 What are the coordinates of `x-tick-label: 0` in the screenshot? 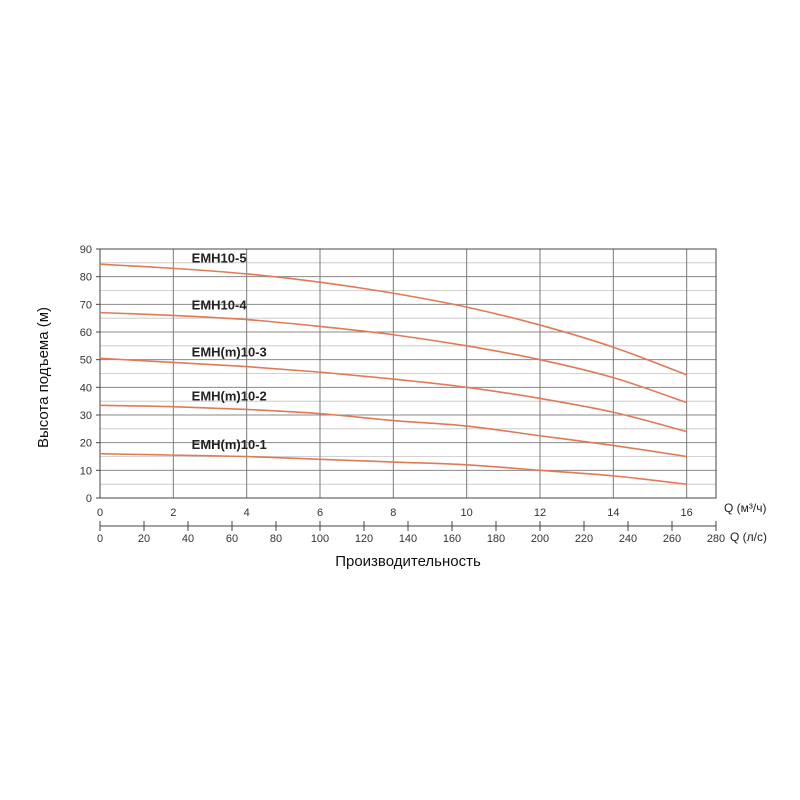 It's located at (100, 513).